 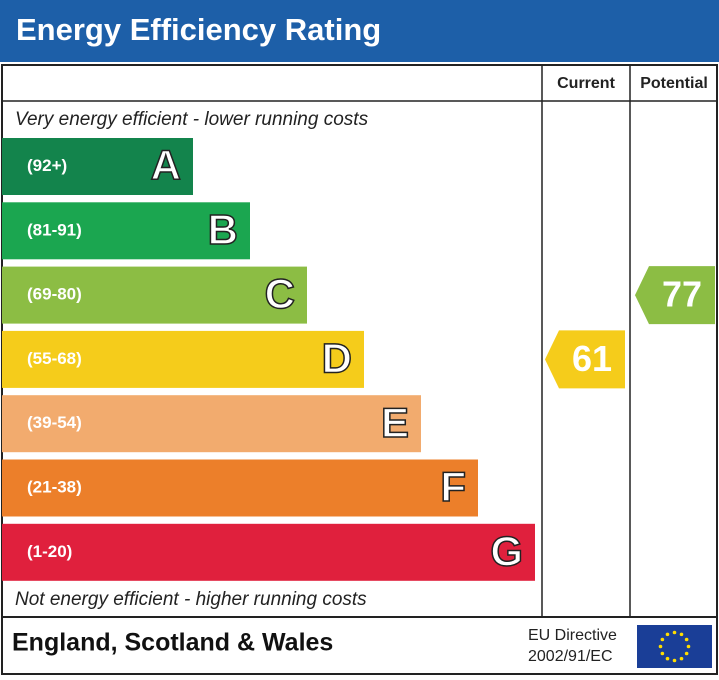 I want to click on band-range: (39-54), so click(x=54, y=422).